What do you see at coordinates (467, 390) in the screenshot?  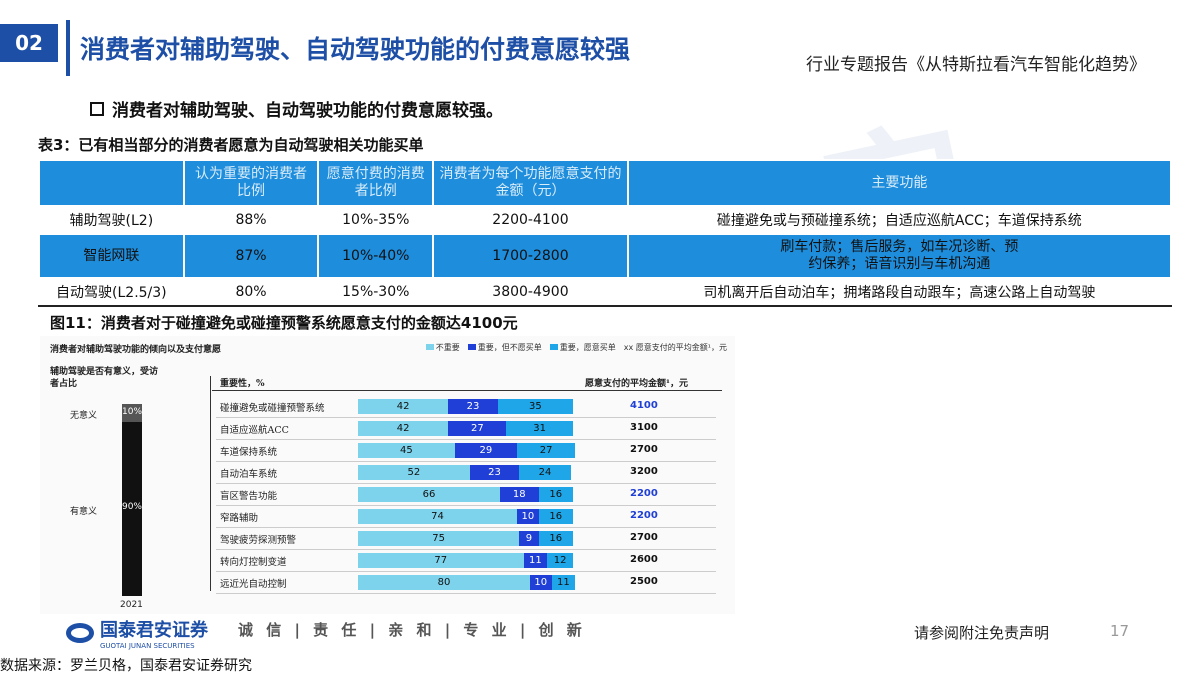 I see `header-rule` at bounding box center [467, 390].